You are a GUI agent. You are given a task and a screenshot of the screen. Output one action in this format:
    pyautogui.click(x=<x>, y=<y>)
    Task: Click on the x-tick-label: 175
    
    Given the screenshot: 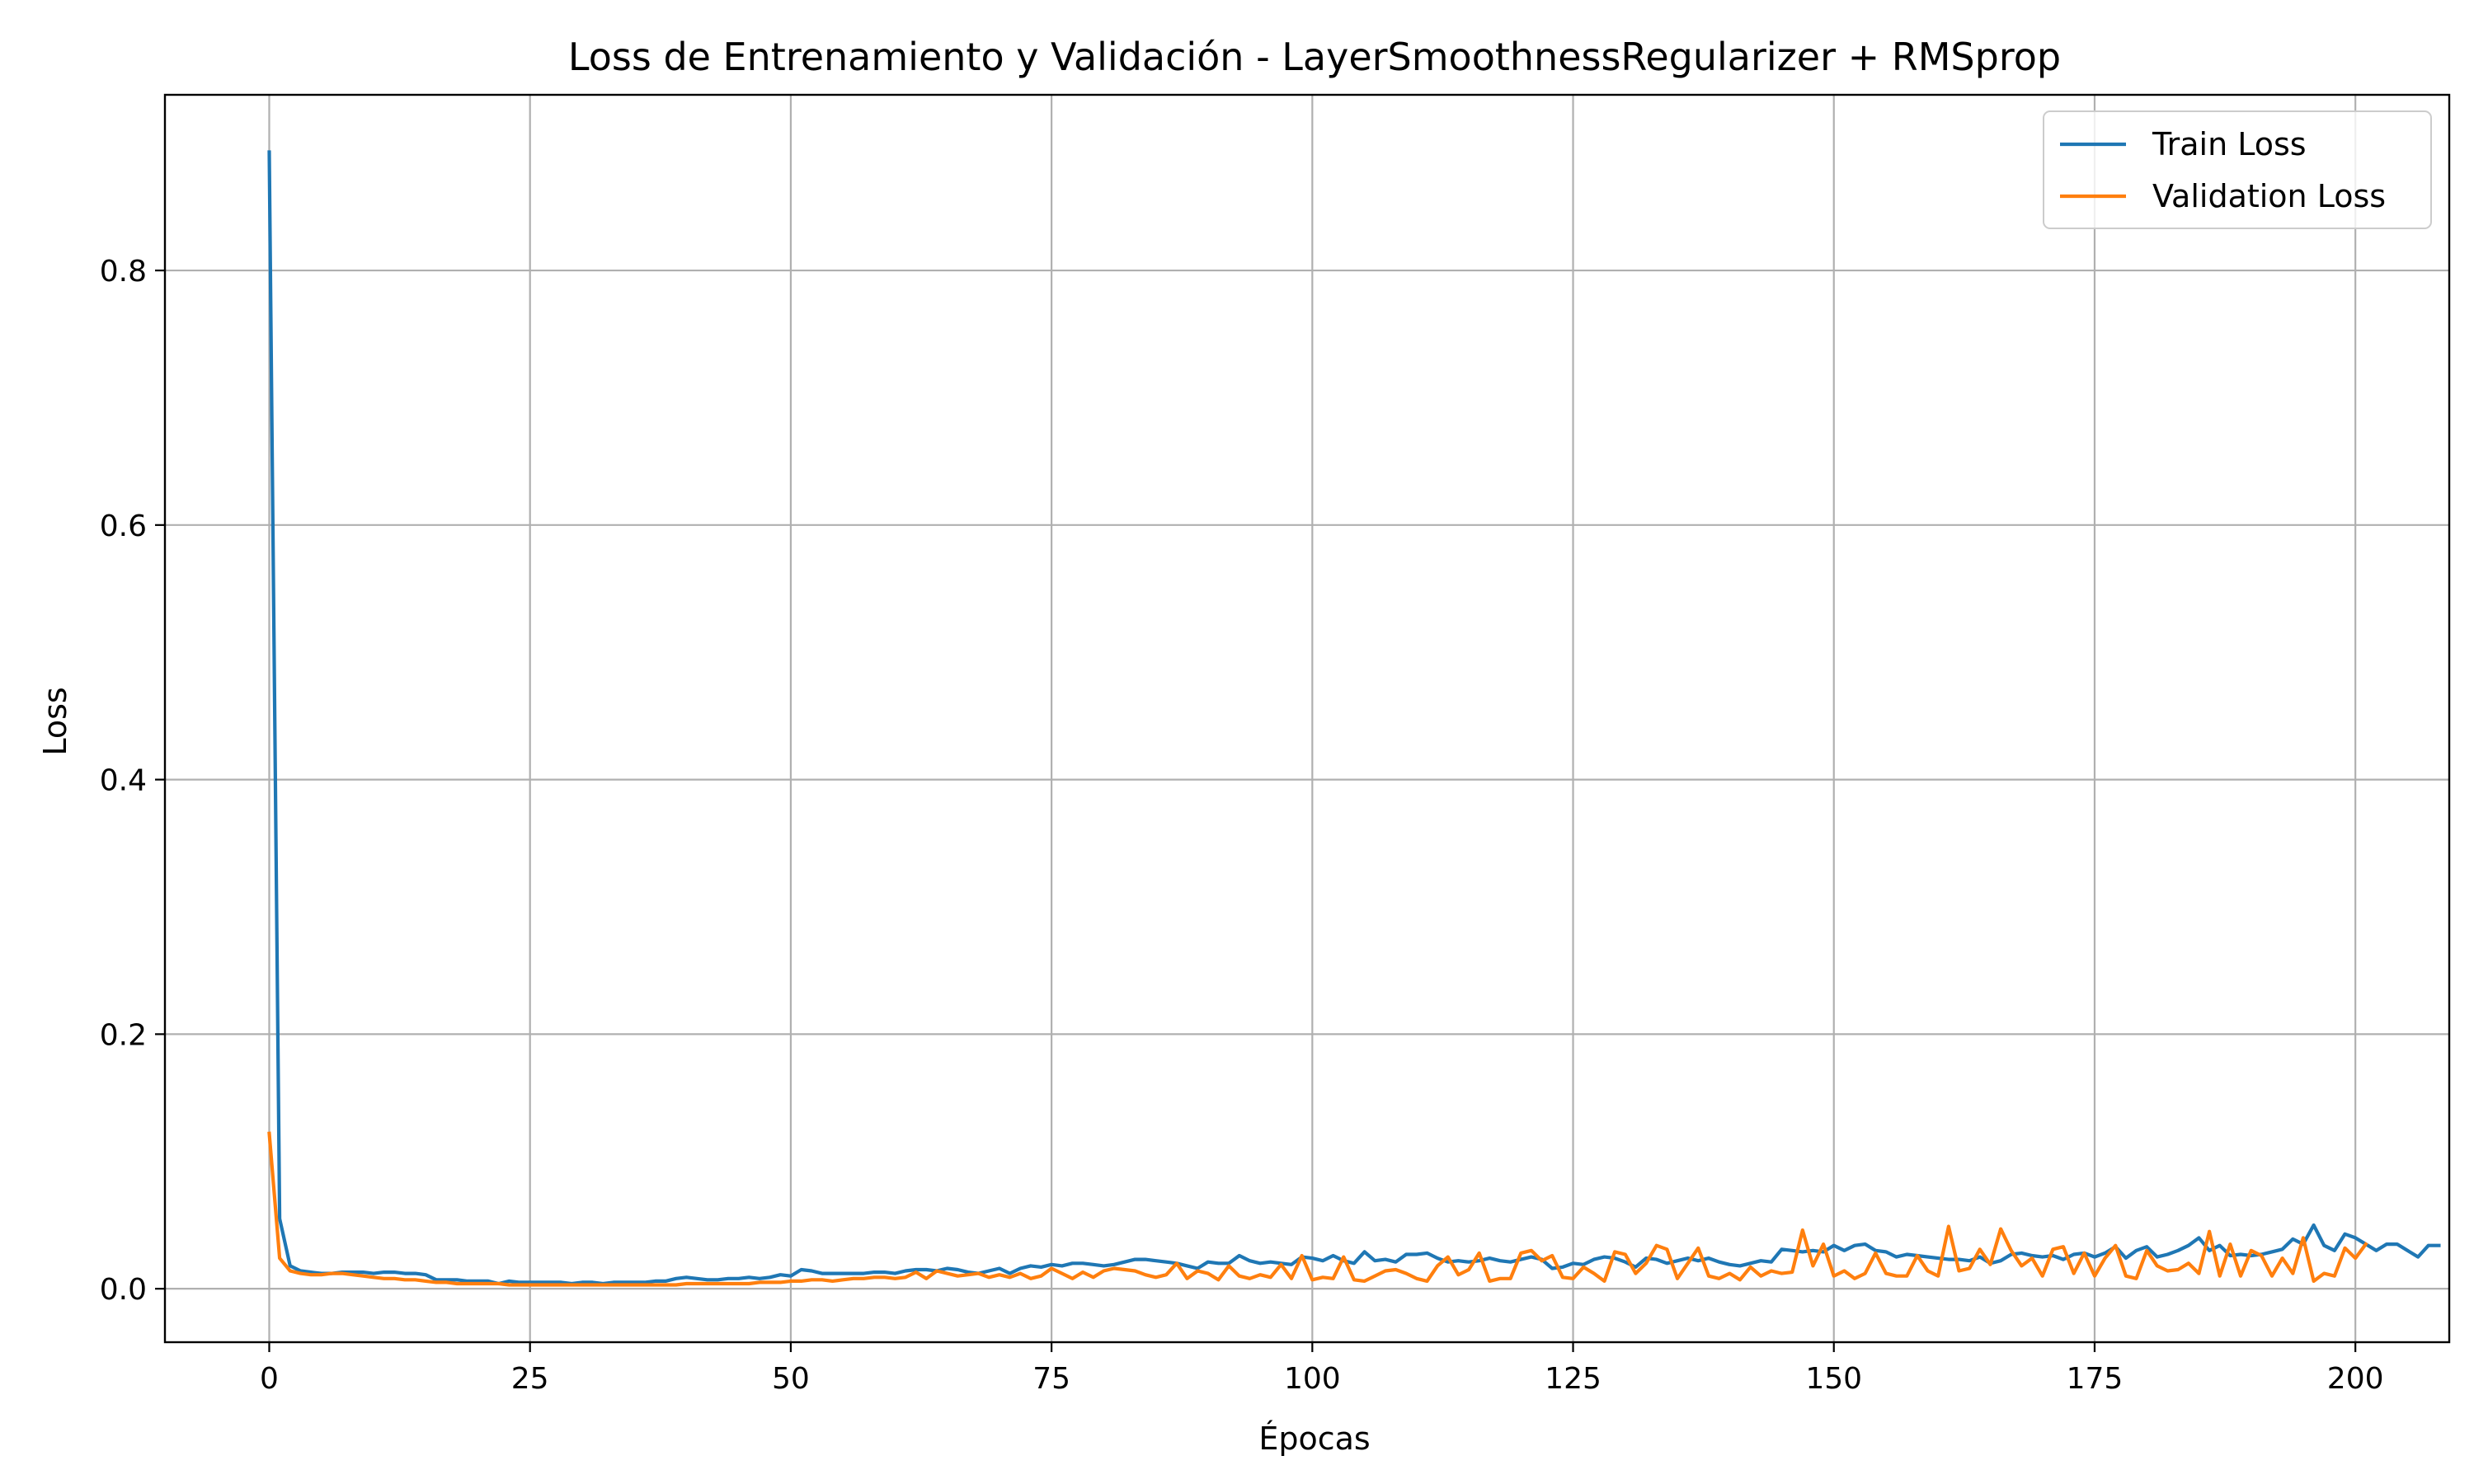 What is the action you would take?
    pyautogui.click(x=2095, y=1379)
    